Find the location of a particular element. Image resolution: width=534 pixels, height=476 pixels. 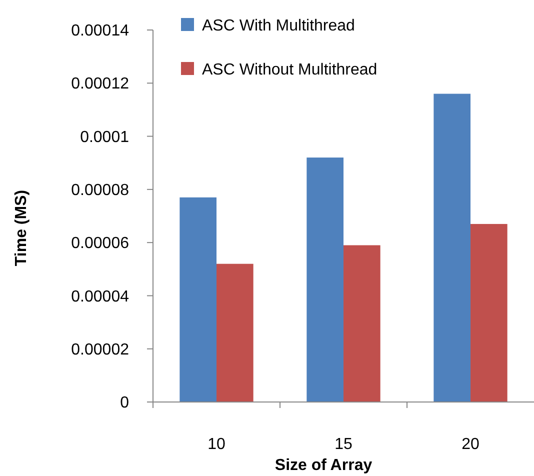

y-tick-label: 0 is located at coordinates (125, 403).